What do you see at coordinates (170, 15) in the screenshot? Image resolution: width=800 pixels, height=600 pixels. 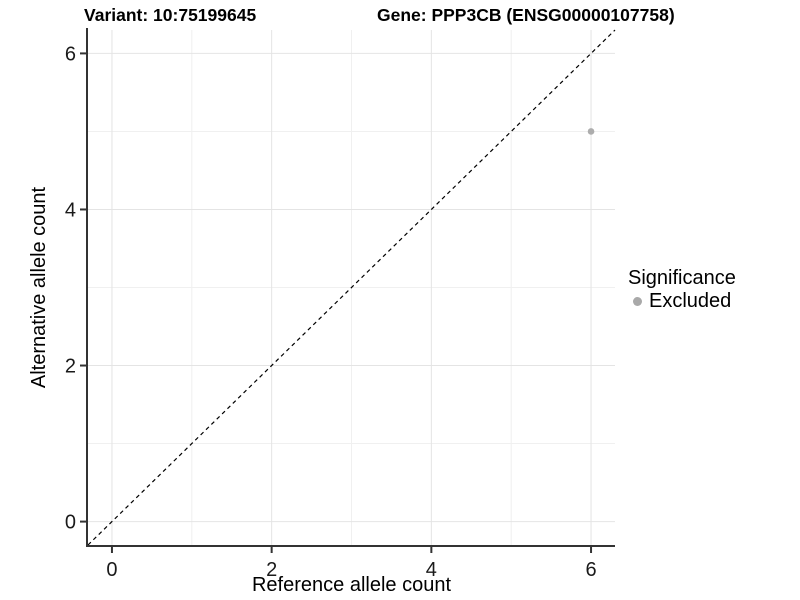 I see `variant-title: Variant: 10:75199645` at bounding box center [170, 15].